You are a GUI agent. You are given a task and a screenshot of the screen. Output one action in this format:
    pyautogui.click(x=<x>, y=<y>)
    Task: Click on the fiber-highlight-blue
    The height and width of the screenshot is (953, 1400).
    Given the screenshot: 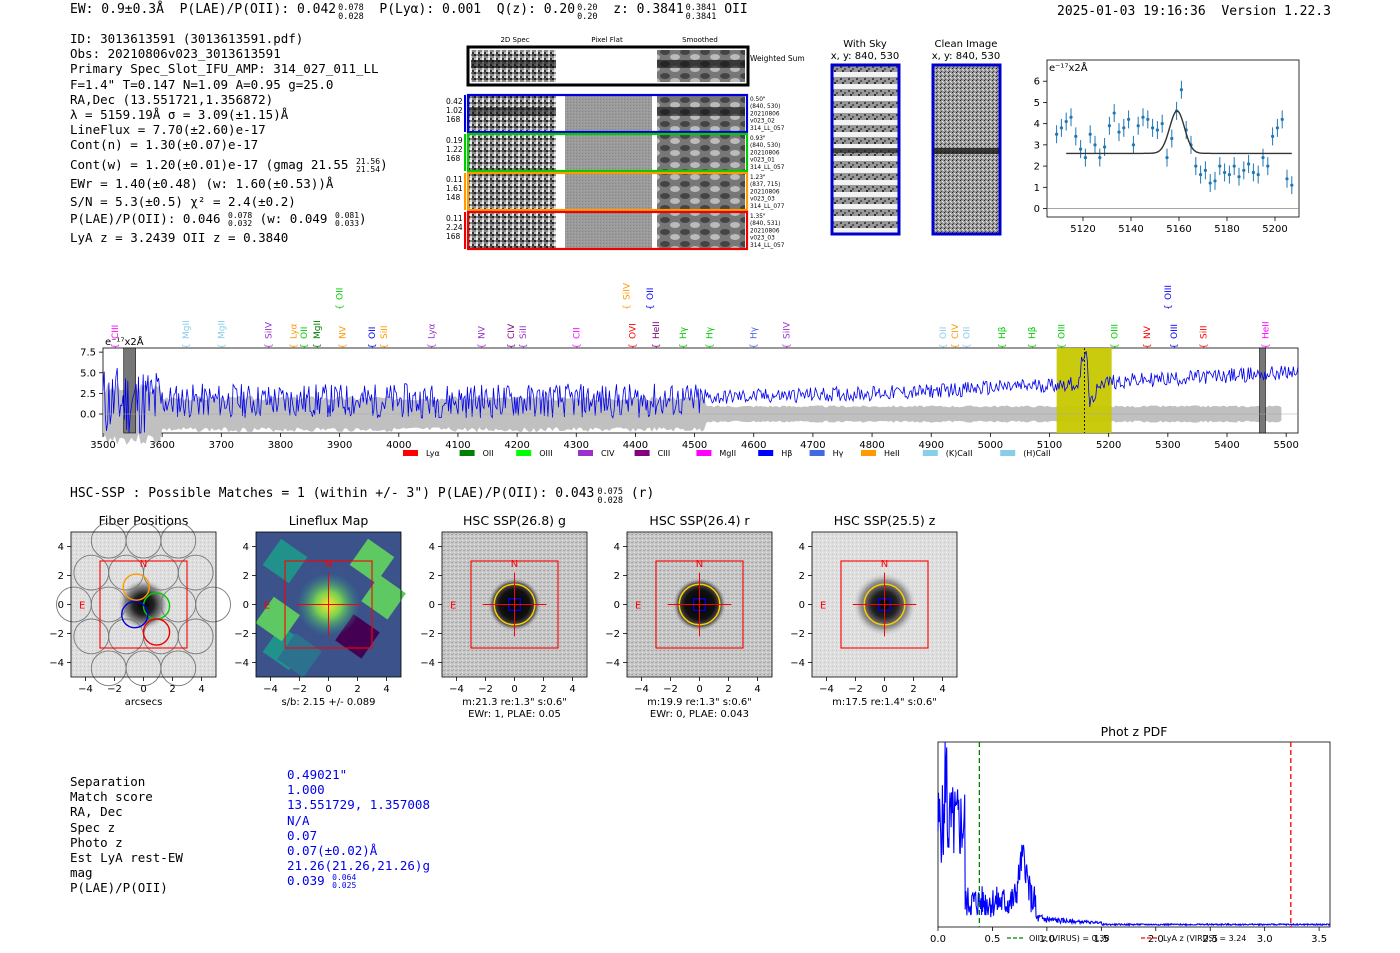 What is the action you would take?
    pyautogui.click(x=135, y=614)
    